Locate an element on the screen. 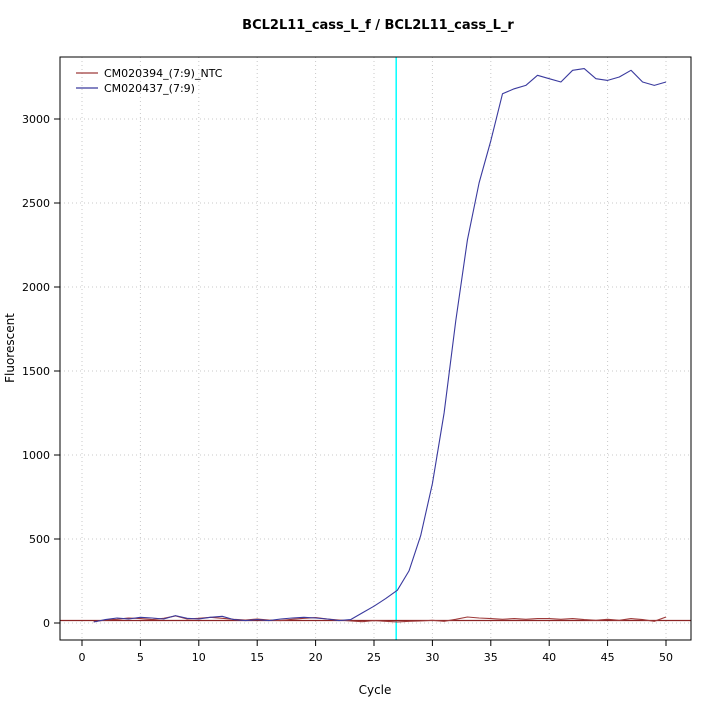 The width and height of the screenshot is (720, 720). y-tick-label: 3000 is located at coordinates (36, 119).